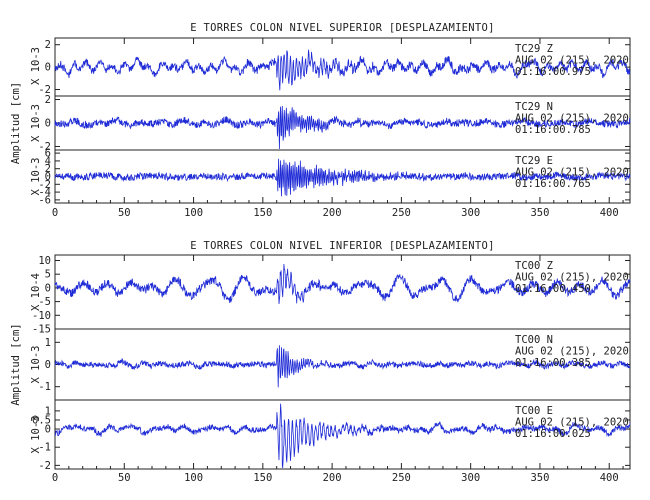  Describe the element at coordinates (553, 434) in the screenshot. I see `trace-annotation: 01:16:00.025` at that location.